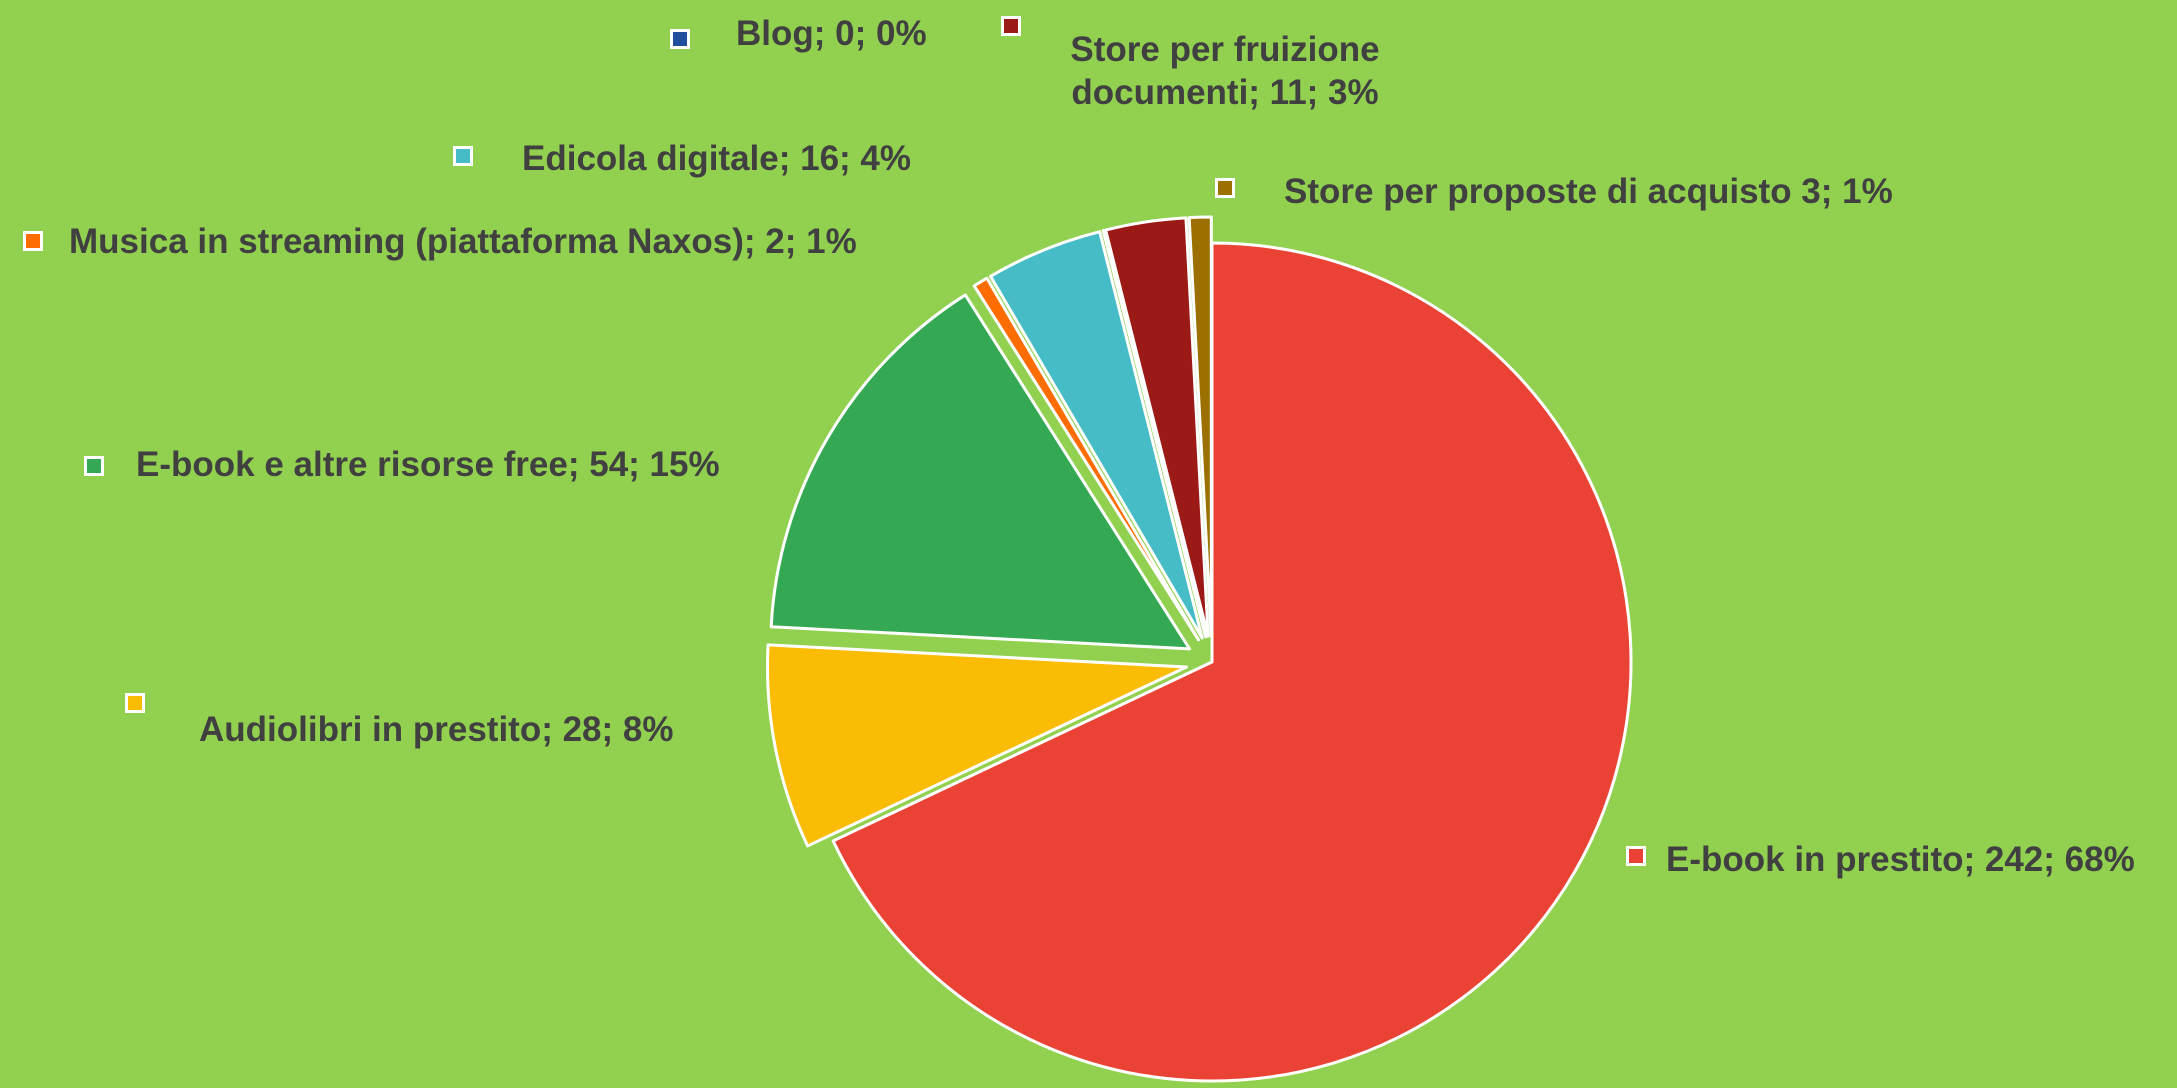  What do you see at coordinates (436, 729) in the screenshot?
I see `data-label: Audiolibri in prestito; 28; 8%` at bounding box center [436, 729].